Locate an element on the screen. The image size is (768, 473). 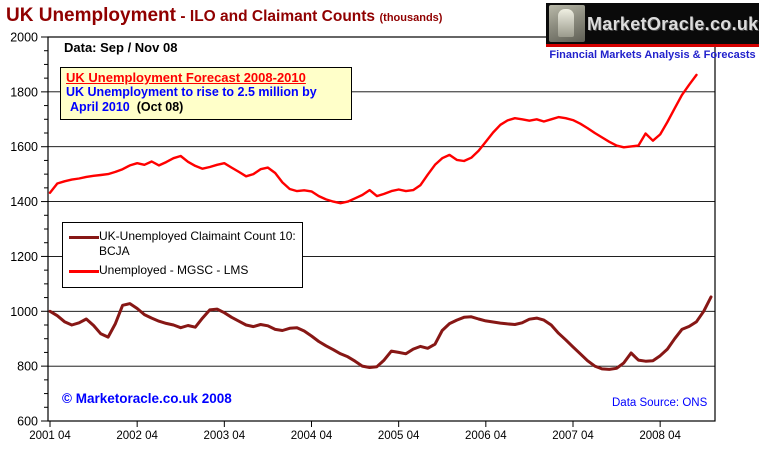
legend-item: UK-Unemployed Claimaint Count 10: BCJA is located at coordinates (185, 244).